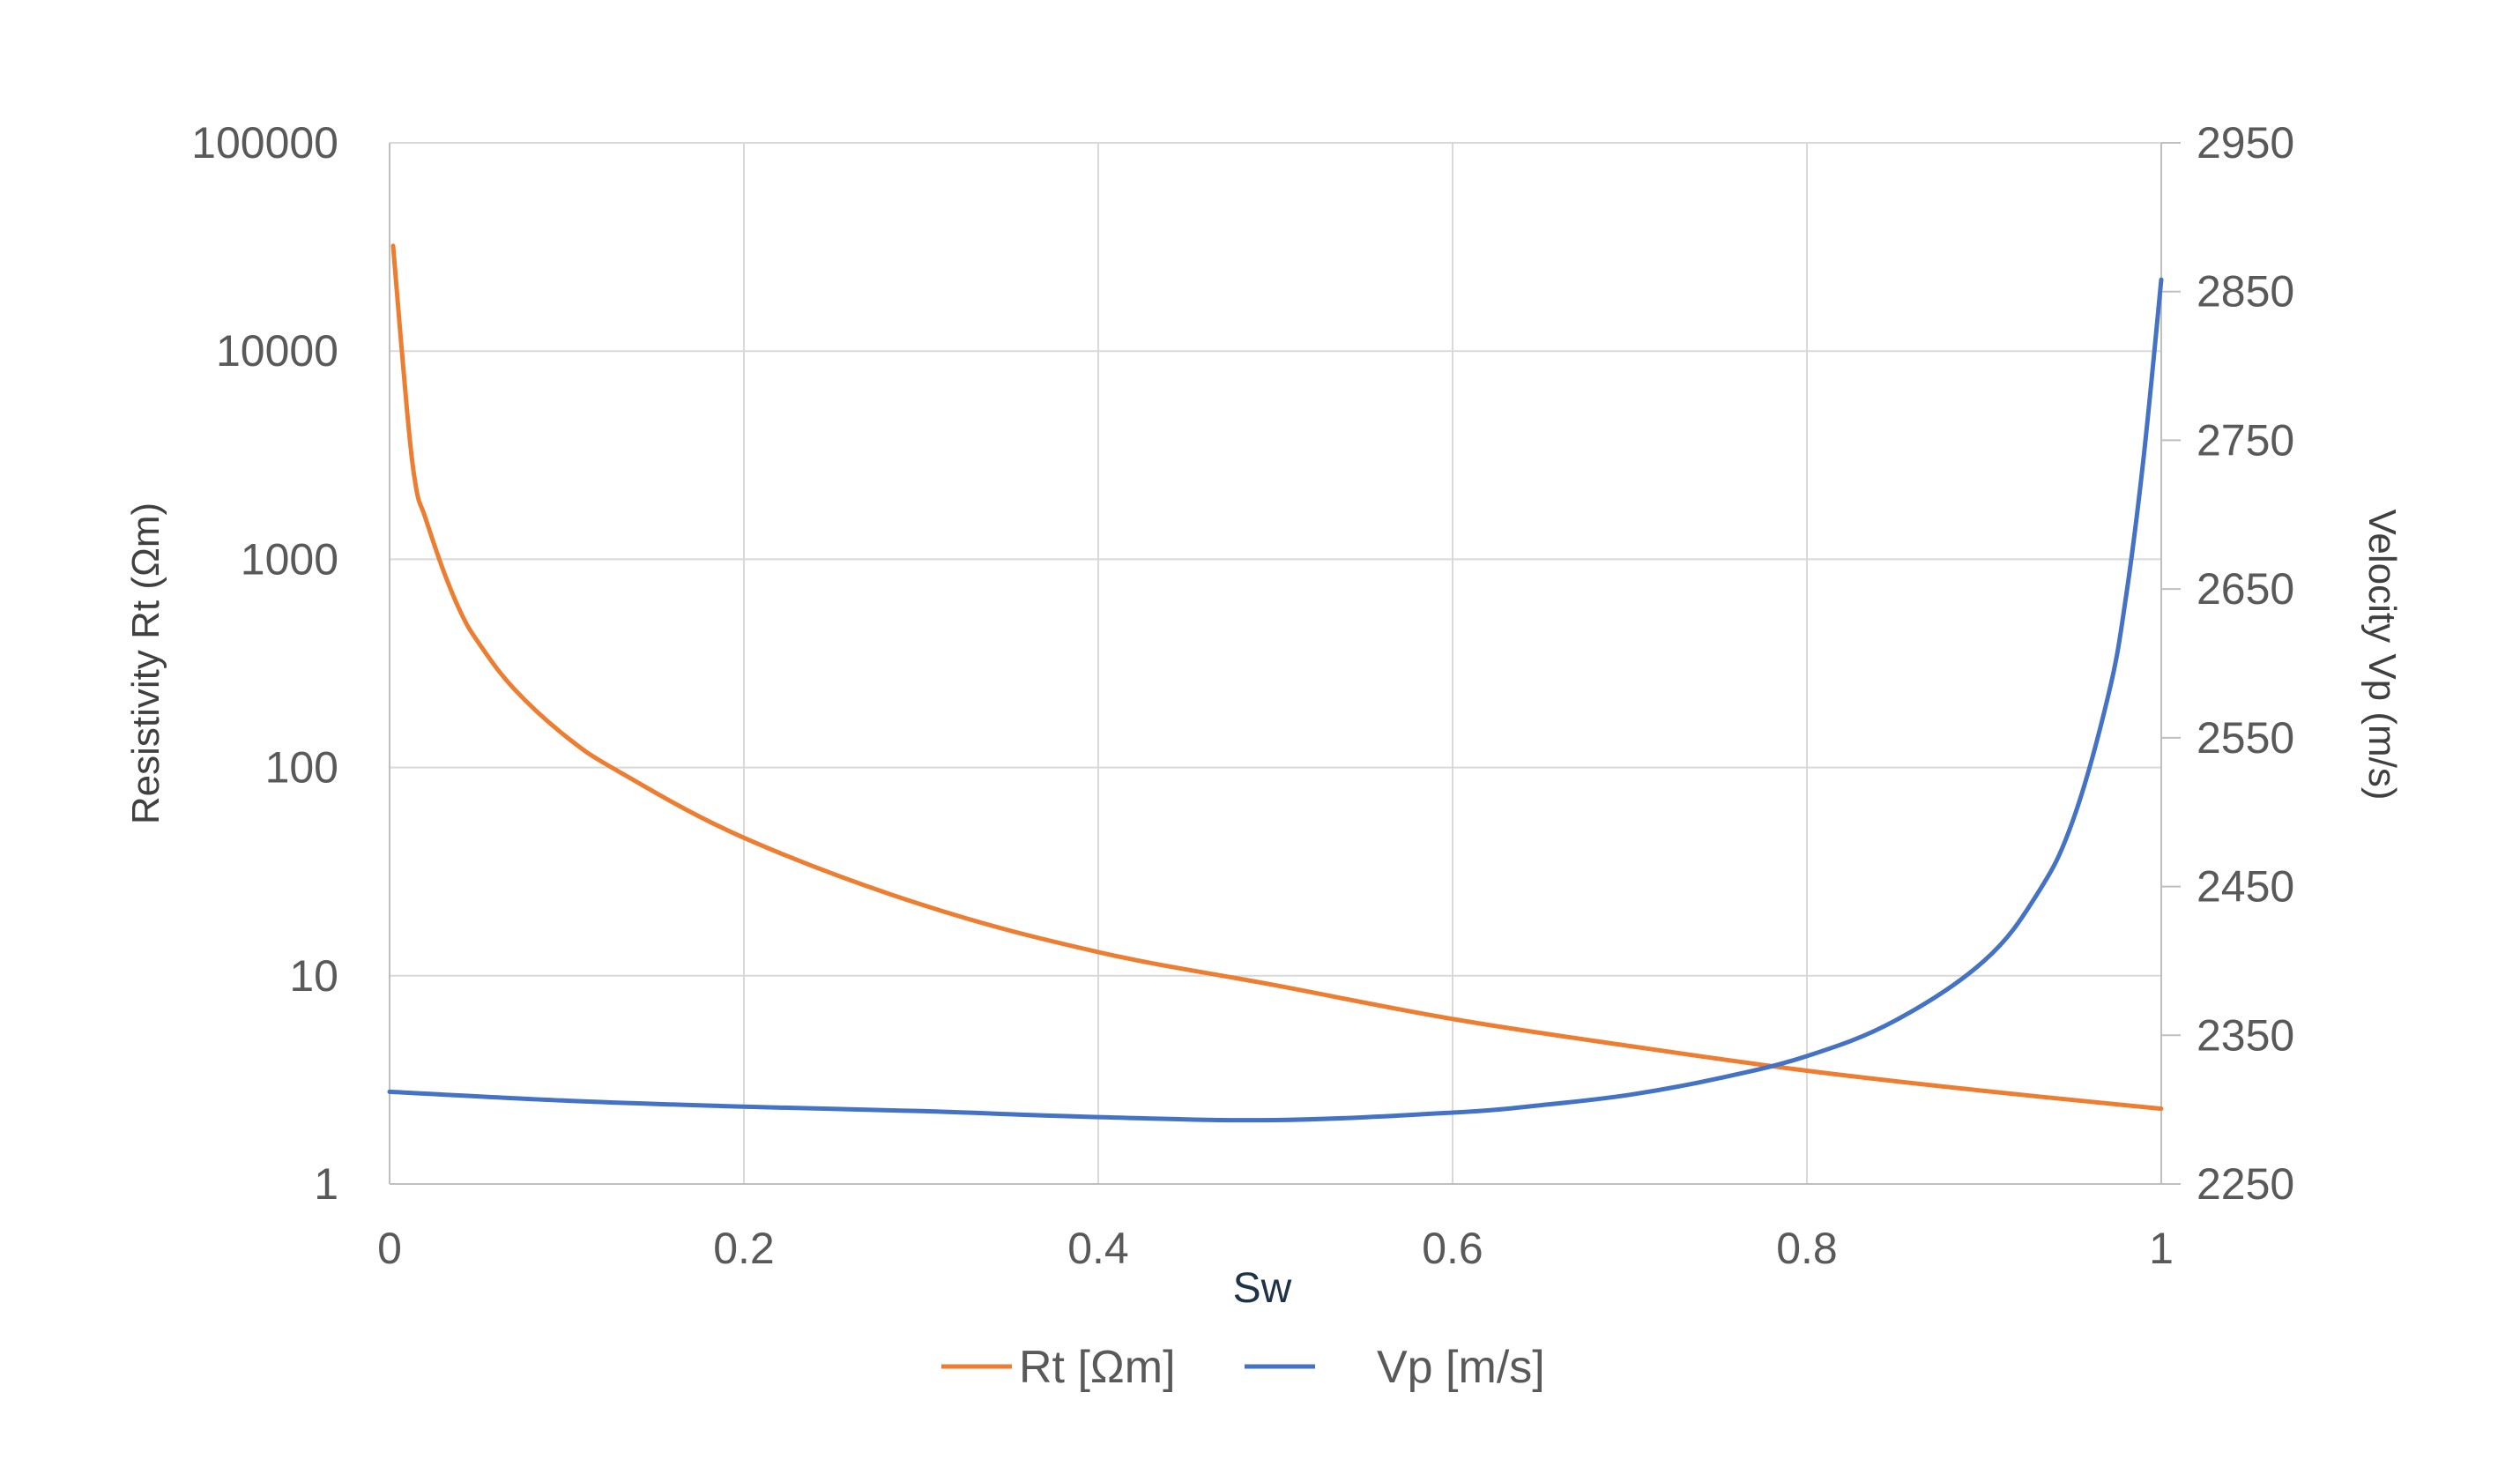  What do you see at coordinates (2245, 1035) in the screenshot?
I see `y-right-tick-label: 2350` at bounding box center [2245, 1035].